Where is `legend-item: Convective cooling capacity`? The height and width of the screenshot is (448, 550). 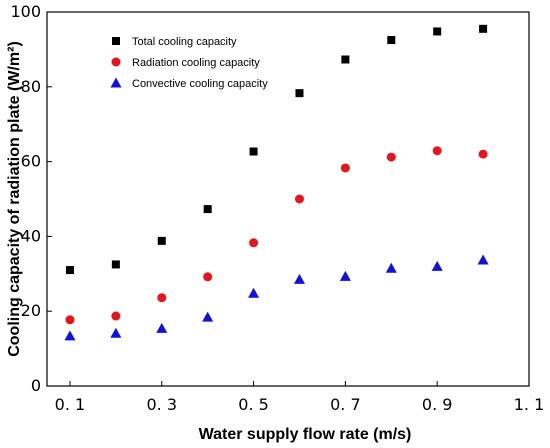 legend-item: Convective cooling capacity is located at coordinates (189, 83).